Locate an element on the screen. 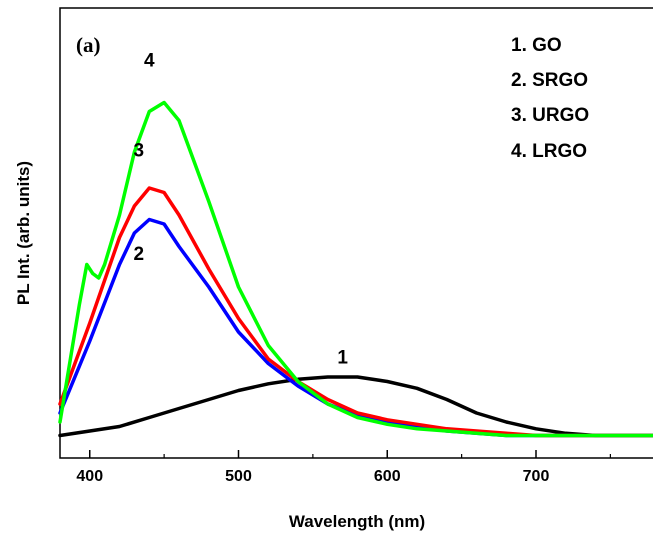 This screenshot has height=538, width=653. x-tick-label-700: 700 is located at coordinates (536, 476).